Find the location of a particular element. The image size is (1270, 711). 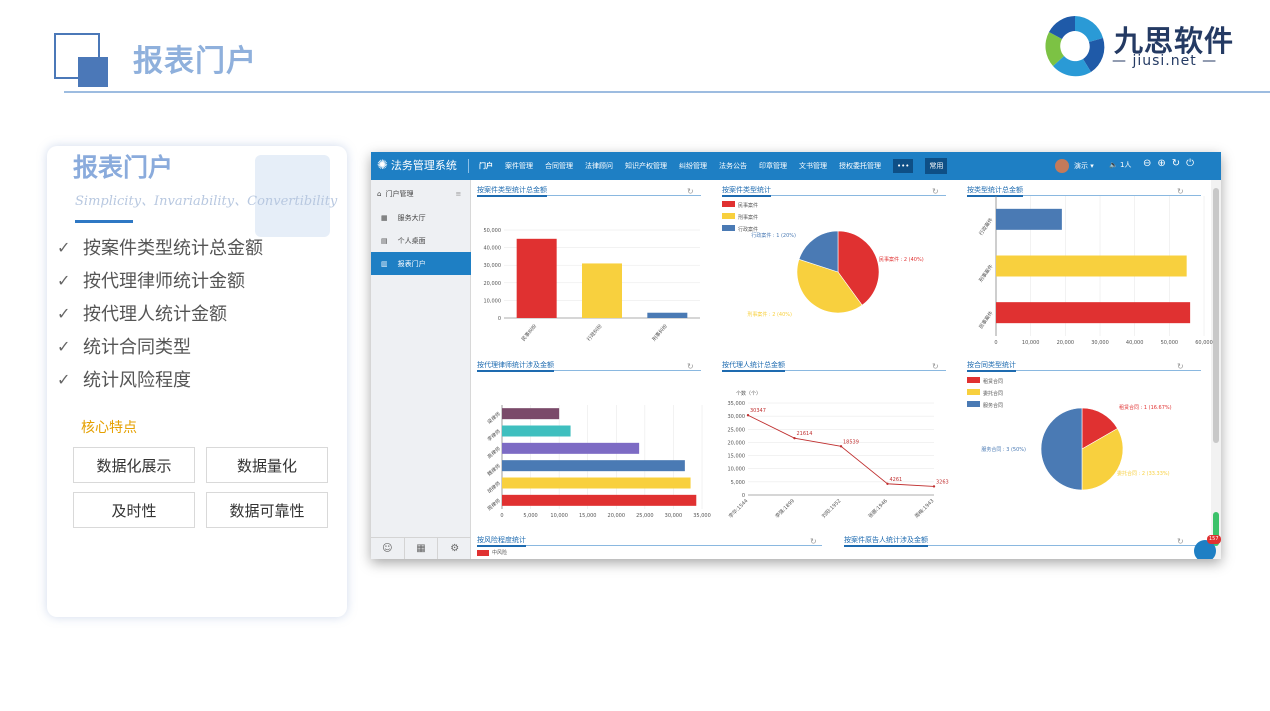

feature-button-reliability: 数据可靠性 is located at coordinates (267, 510).